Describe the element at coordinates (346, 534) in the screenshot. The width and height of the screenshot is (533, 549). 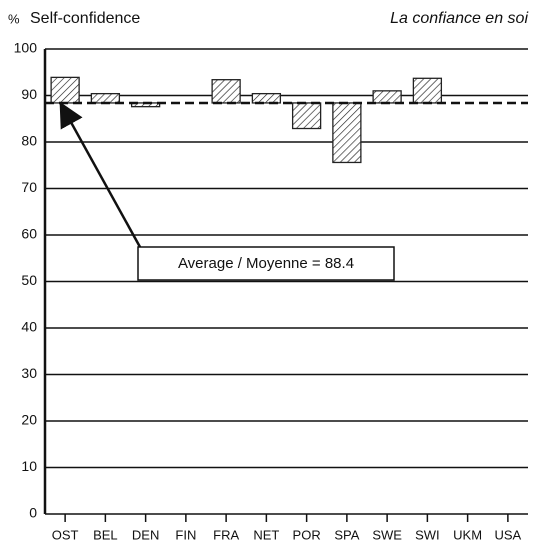
I see `x-tick-label: SPA` at that location.